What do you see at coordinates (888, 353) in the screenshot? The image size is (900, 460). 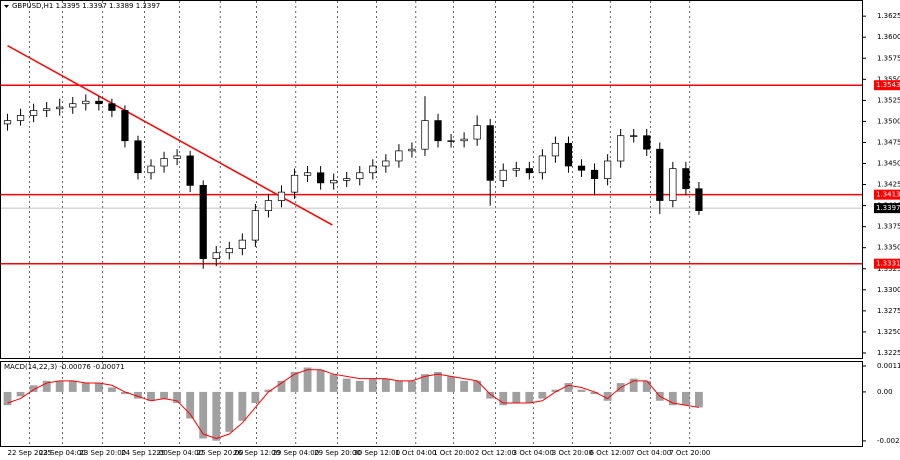 I see `y-tick-label: 1.3225` at bounding box center [888, 353].